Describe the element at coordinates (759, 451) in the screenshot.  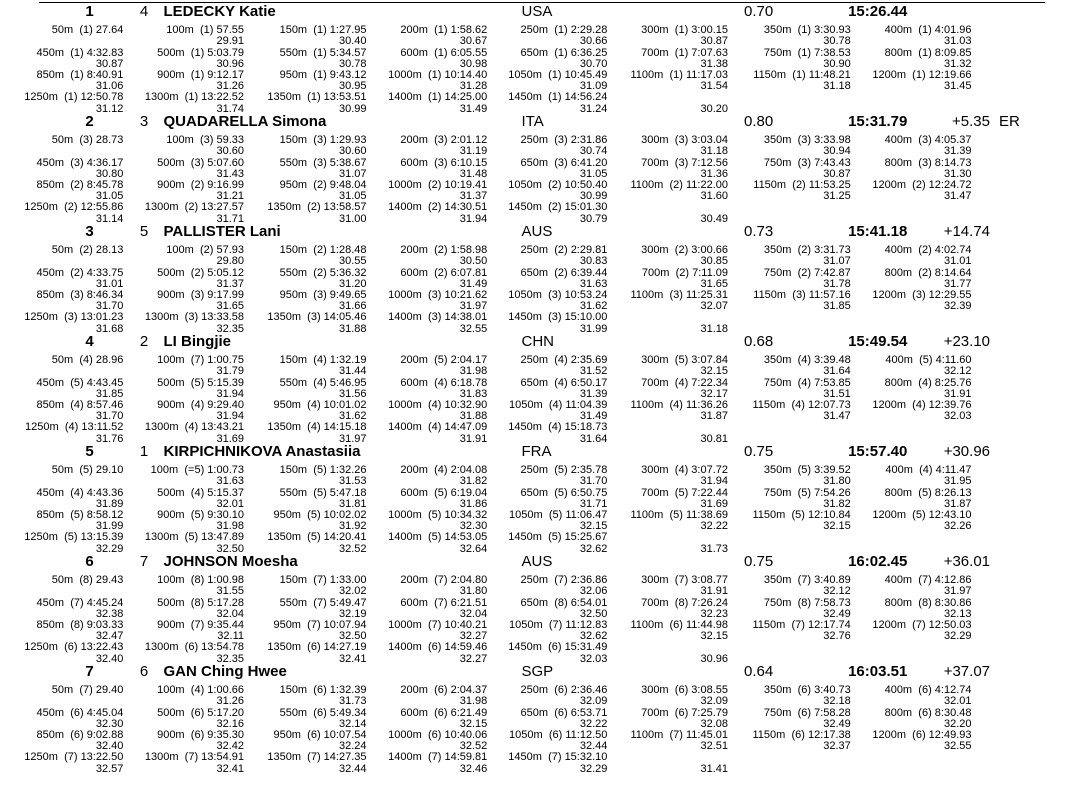
I see `reaction-time: 0.75` at that location.